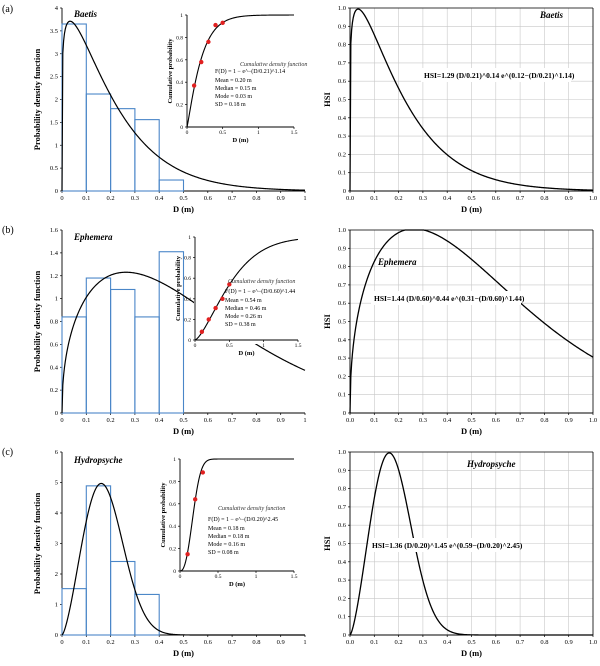 Image resolution: width=600 pixels, height=666 pixels. Describe the element at coordinates (350, 420) in the screenshot. I see `x-tick-label: 0.0` at that location.